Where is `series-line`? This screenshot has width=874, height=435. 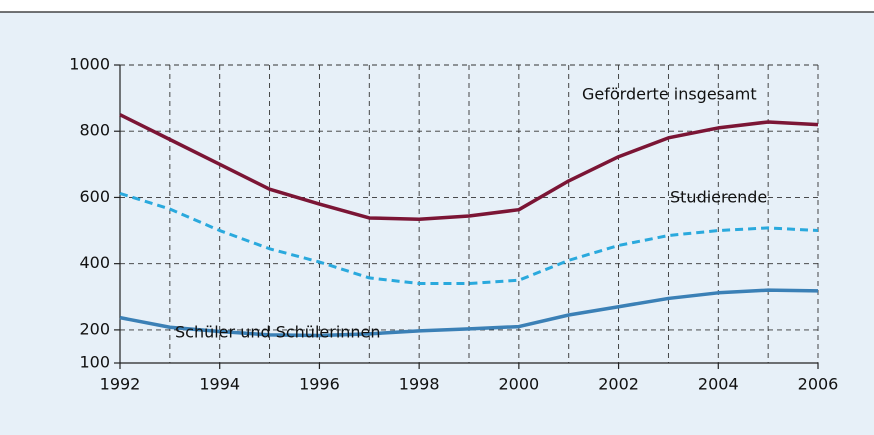 series-line is located at coordinates (469, 313).